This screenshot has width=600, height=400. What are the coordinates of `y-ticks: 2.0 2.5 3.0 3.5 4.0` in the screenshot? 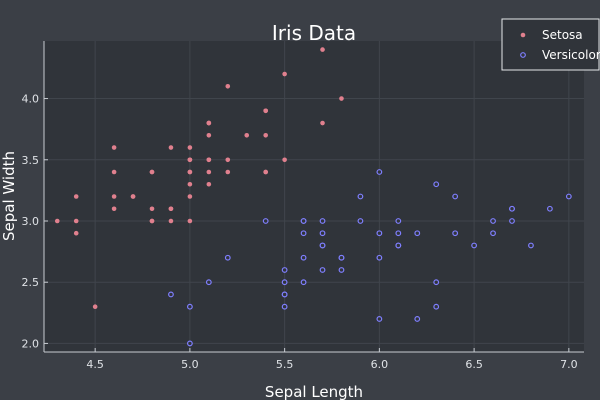 It's located at (35, 221).